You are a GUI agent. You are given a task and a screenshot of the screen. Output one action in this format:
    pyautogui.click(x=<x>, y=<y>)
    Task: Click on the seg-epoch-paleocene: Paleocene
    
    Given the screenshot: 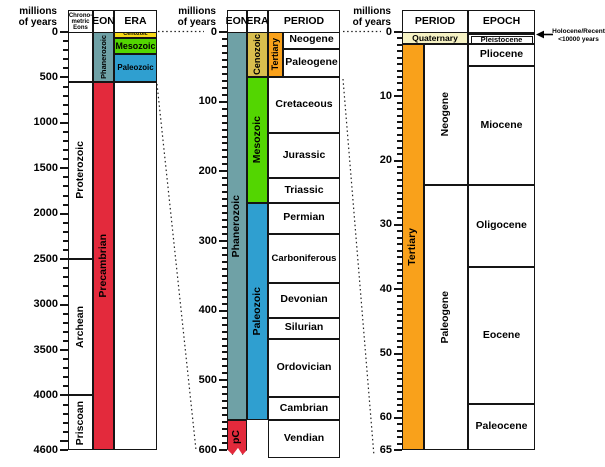 What is the action you would take?
    pyautogui.click(x=501, y=426)
    